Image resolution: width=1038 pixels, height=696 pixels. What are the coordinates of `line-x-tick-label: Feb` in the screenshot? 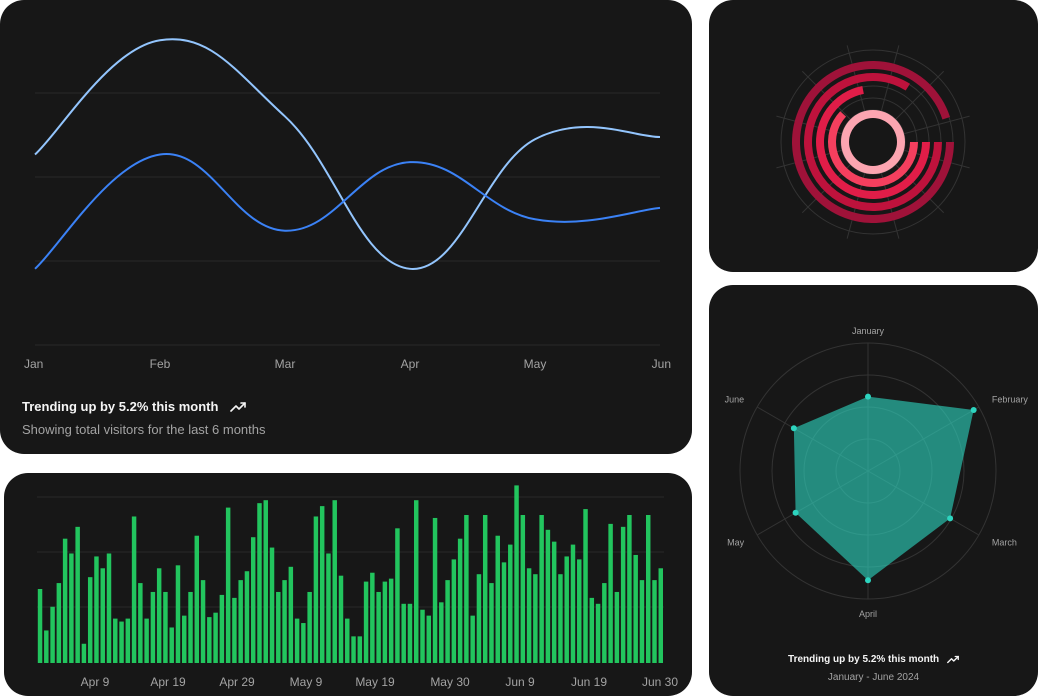 It's located at (160, 364).